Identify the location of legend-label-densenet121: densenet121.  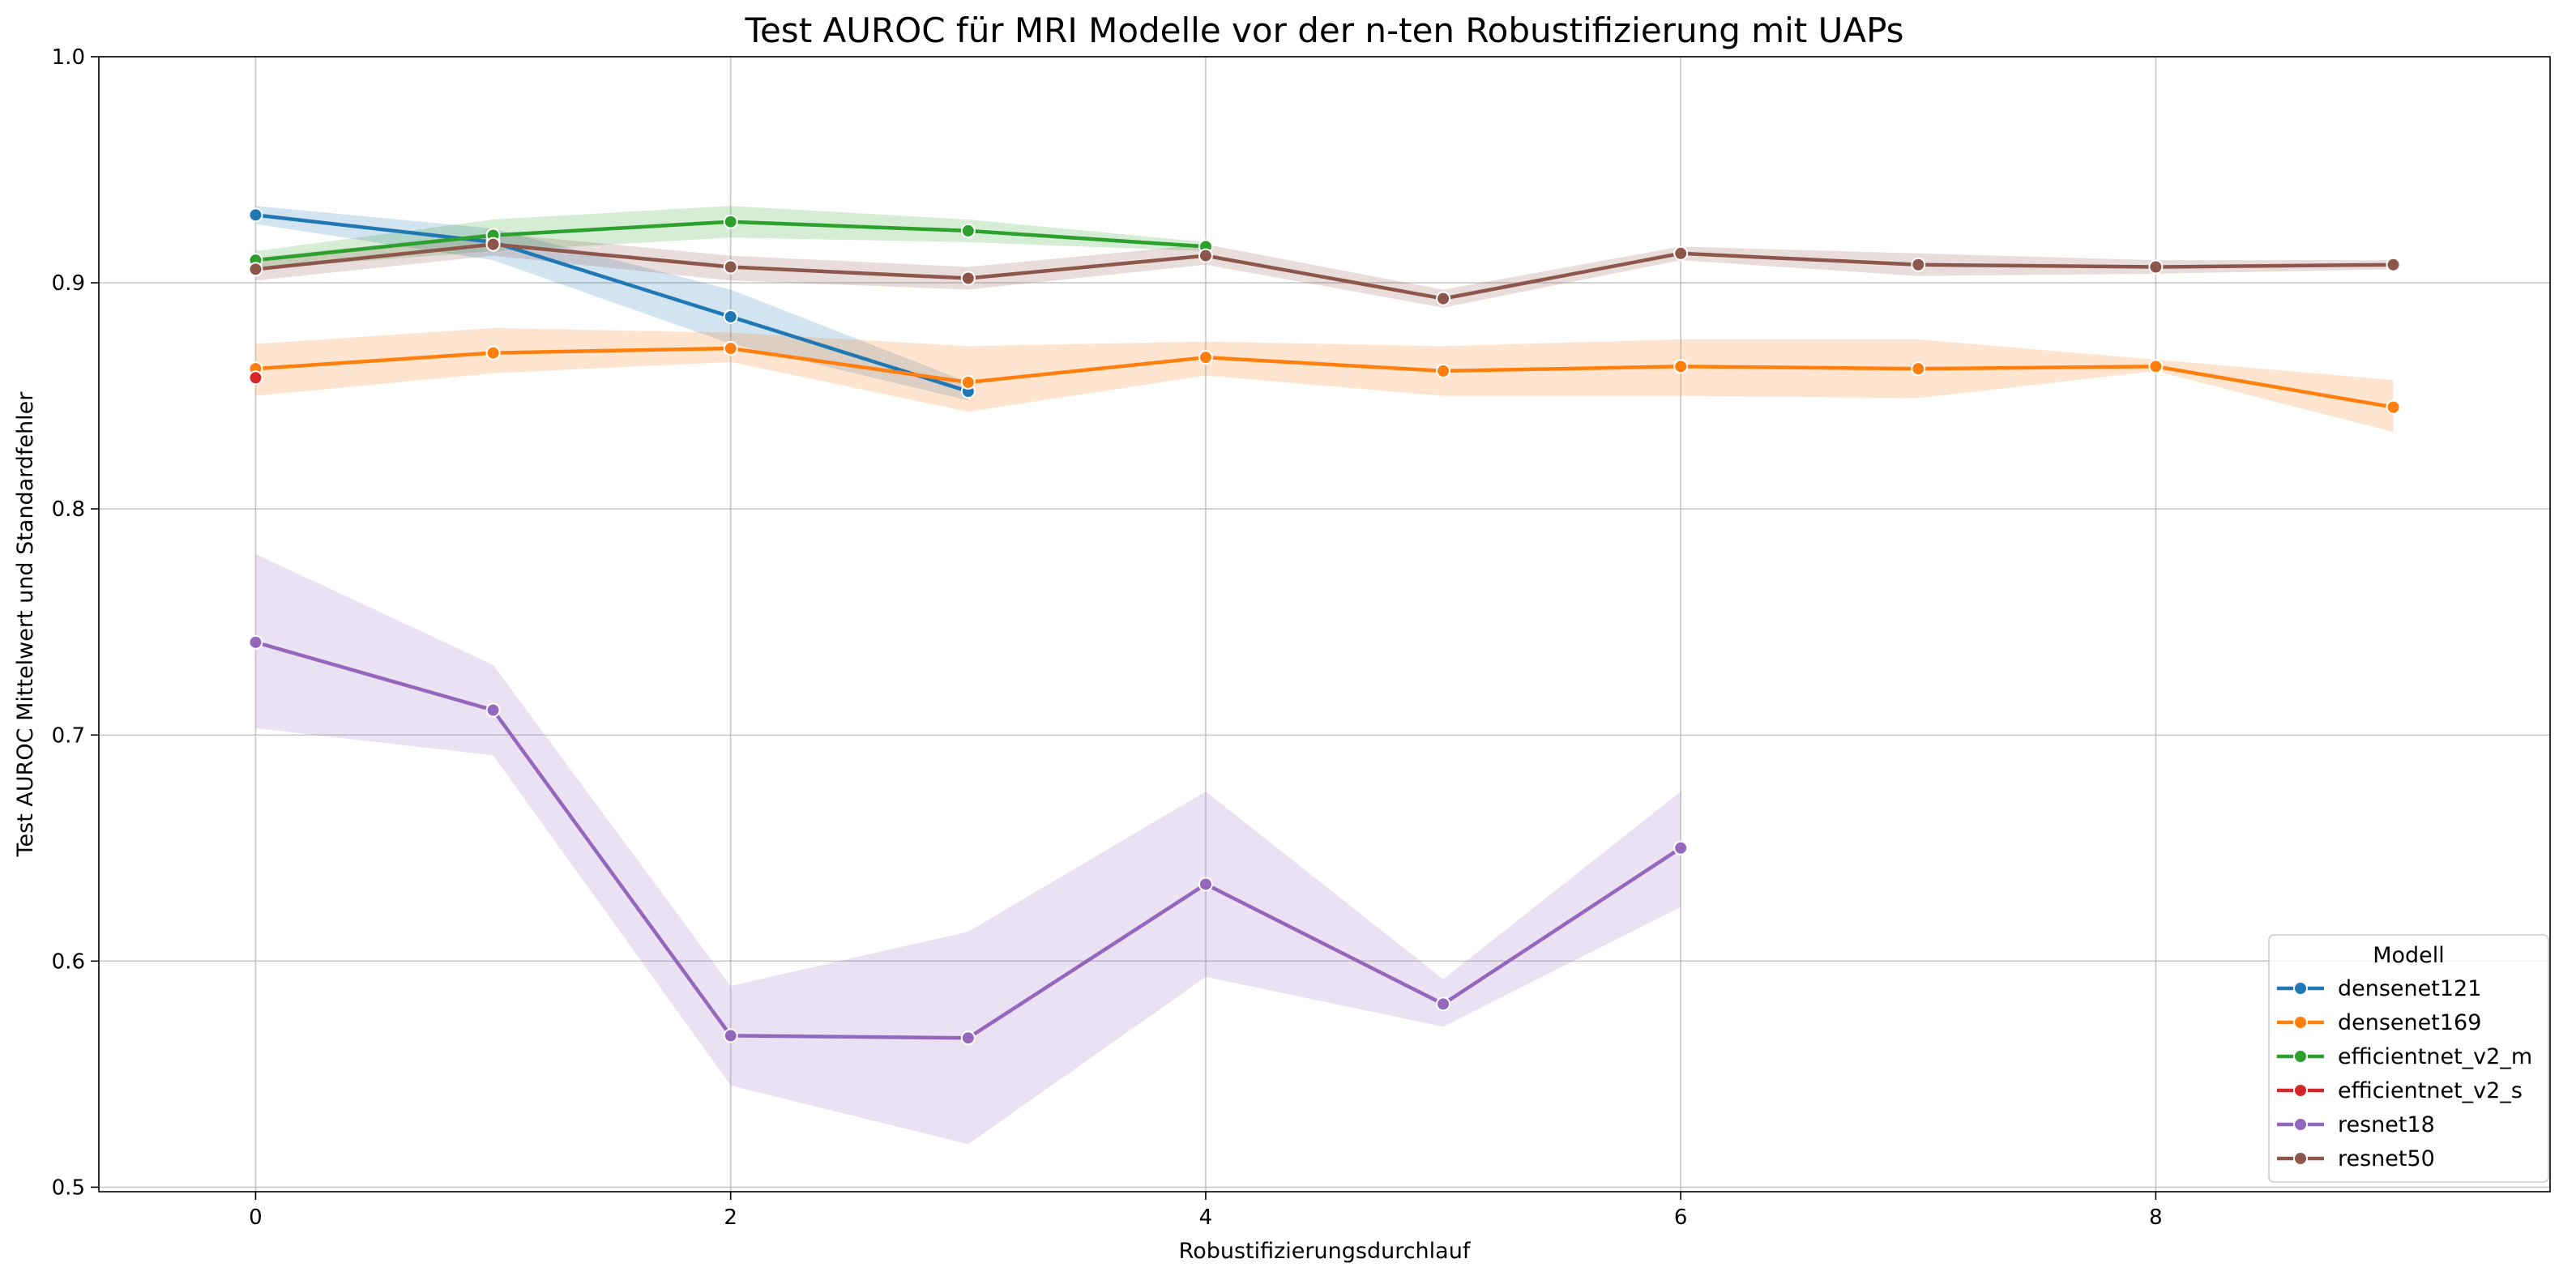
(2409, 988).